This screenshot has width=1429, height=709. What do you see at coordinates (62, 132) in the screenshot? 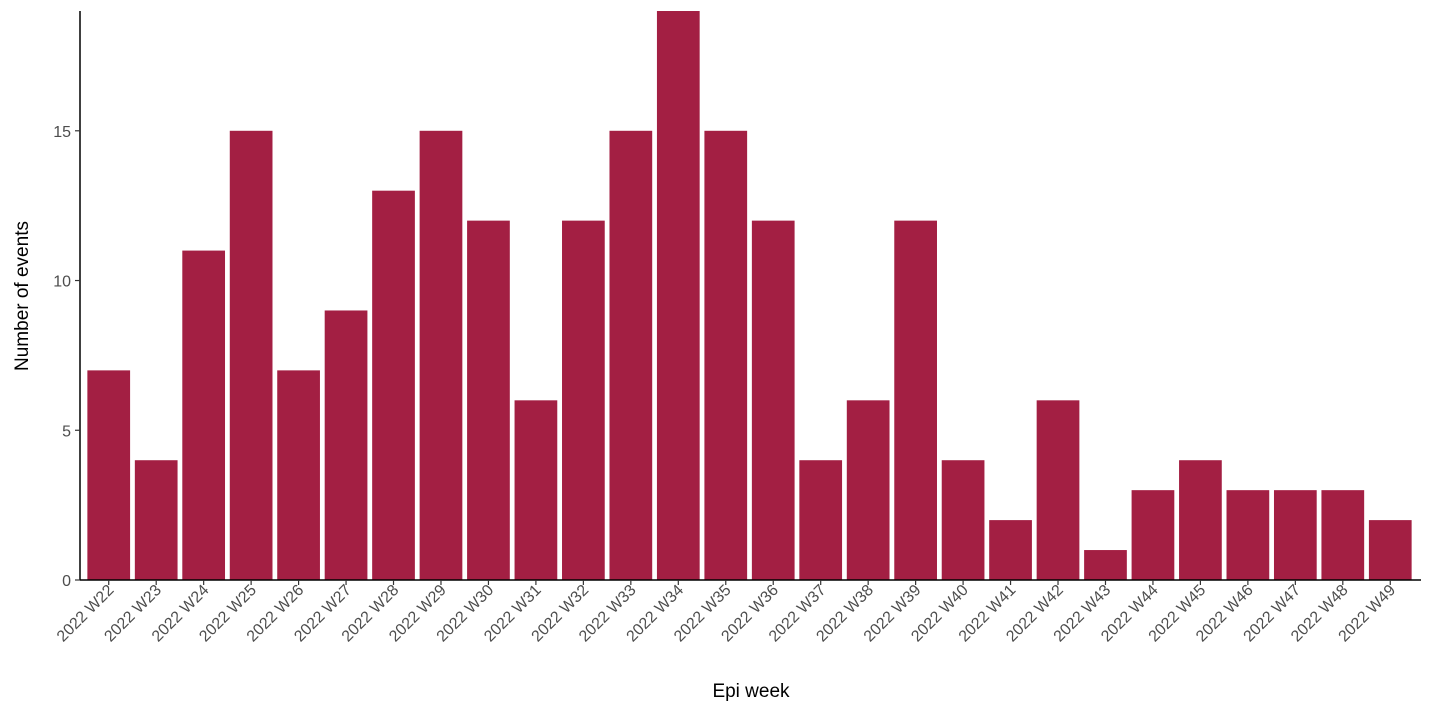
I see `y-tick-label: 15` at bounding box center [62, 132].